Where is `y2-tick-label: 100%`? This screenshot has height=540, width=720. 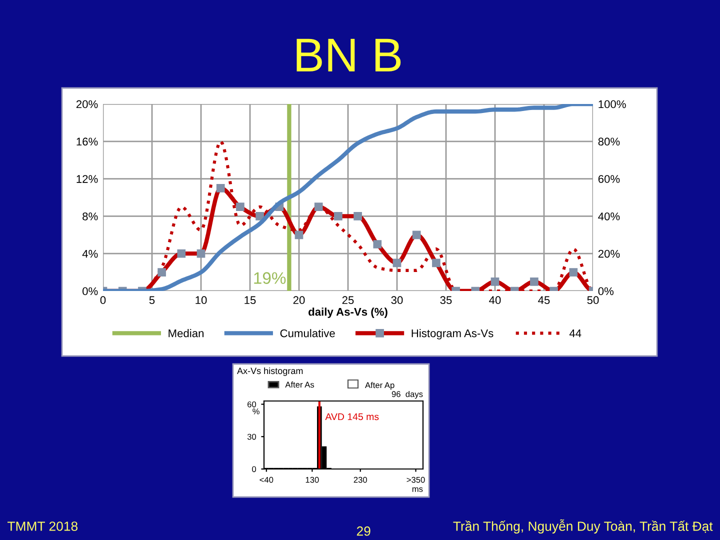 y2-tick-label: 100% is located at coordinates (612, 104).